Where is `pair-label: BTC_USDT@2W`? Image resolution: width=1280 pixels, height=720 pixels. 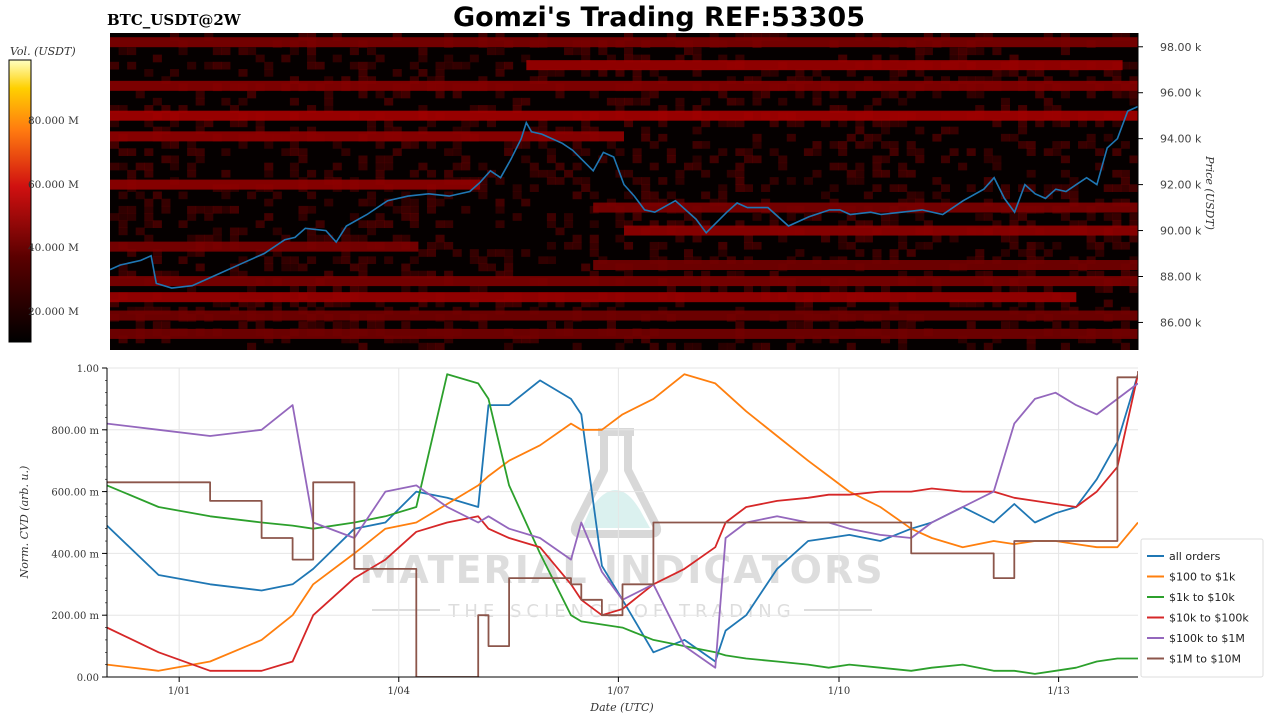
pair-label: BTC_USDT@2W is located at coordinates (174, 20).